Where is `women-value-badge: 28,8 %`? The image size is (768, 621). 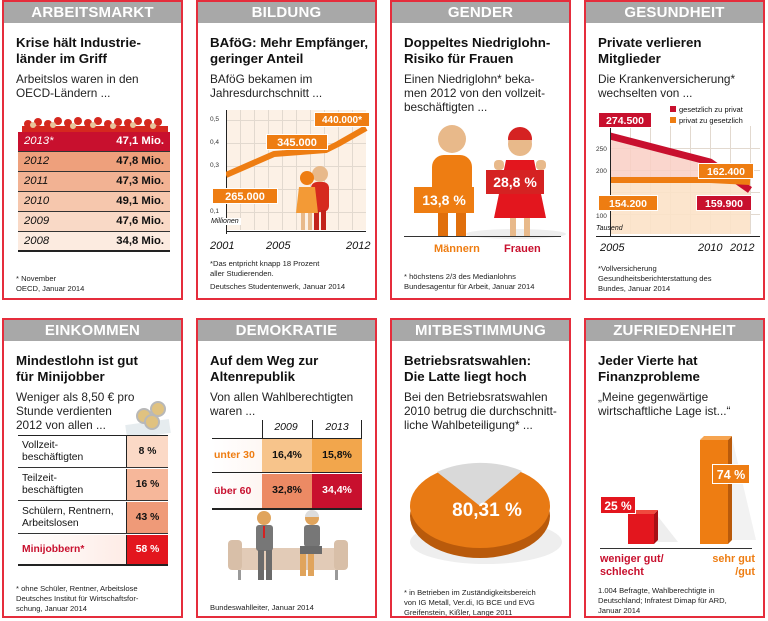 women-value-badge: 28,8 % is located at coordinates (515, 182).